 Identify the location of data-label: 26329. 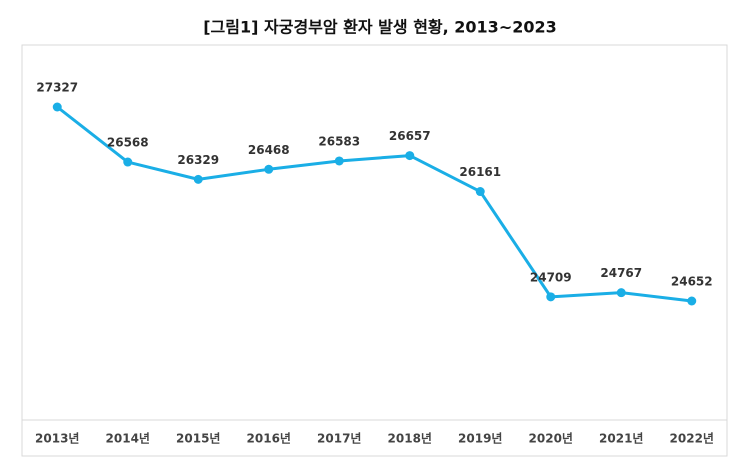
(198, 160).